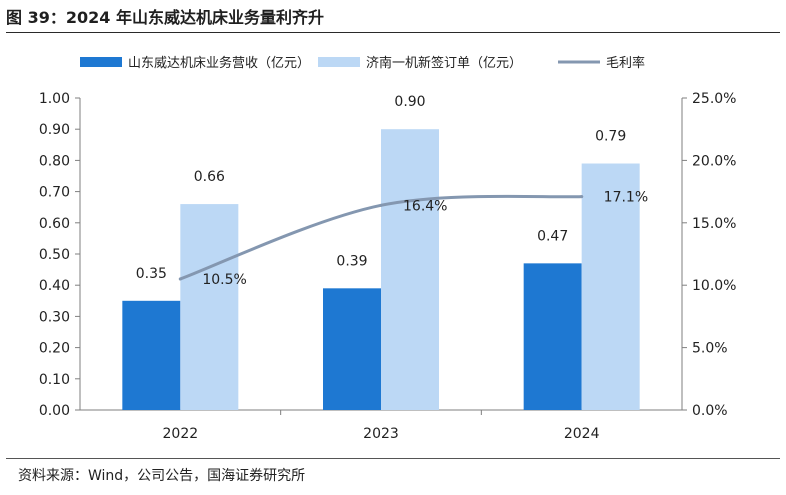 This screenshot has width=786, height=495. Describe the element at coordinates (393, 458) in the screenshot. I see `source-rule` at that location.